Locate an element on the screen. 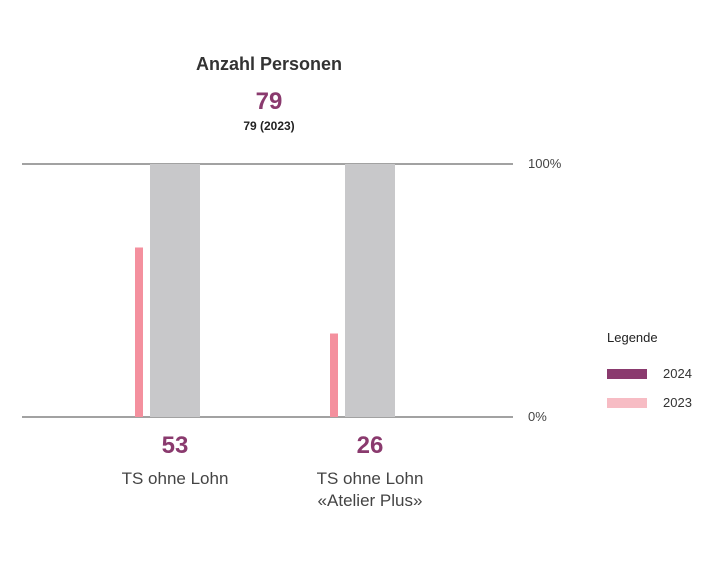  y-tick-label: 0% is located at coordinates (537, 416).